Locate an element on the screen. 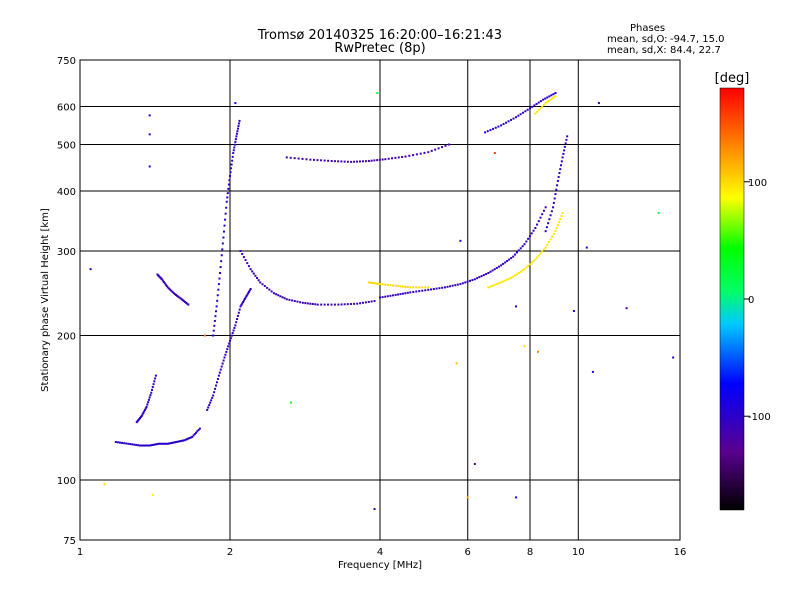  y-tick-label: 200 is located at coordinates (66, 337).